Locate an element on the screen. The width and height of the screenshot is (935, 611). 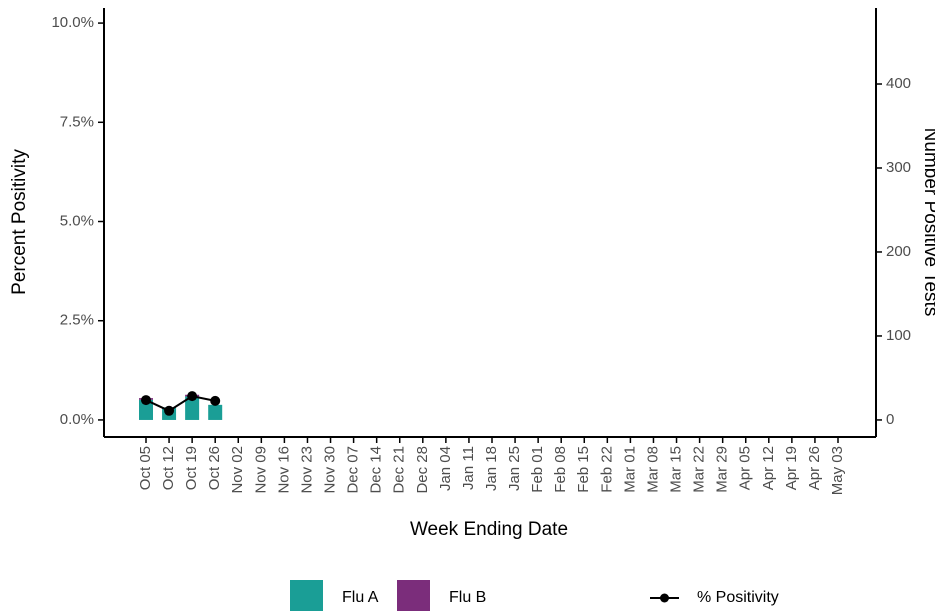
x-tick-label: Oct 19 is located at coordinates (191, 468).